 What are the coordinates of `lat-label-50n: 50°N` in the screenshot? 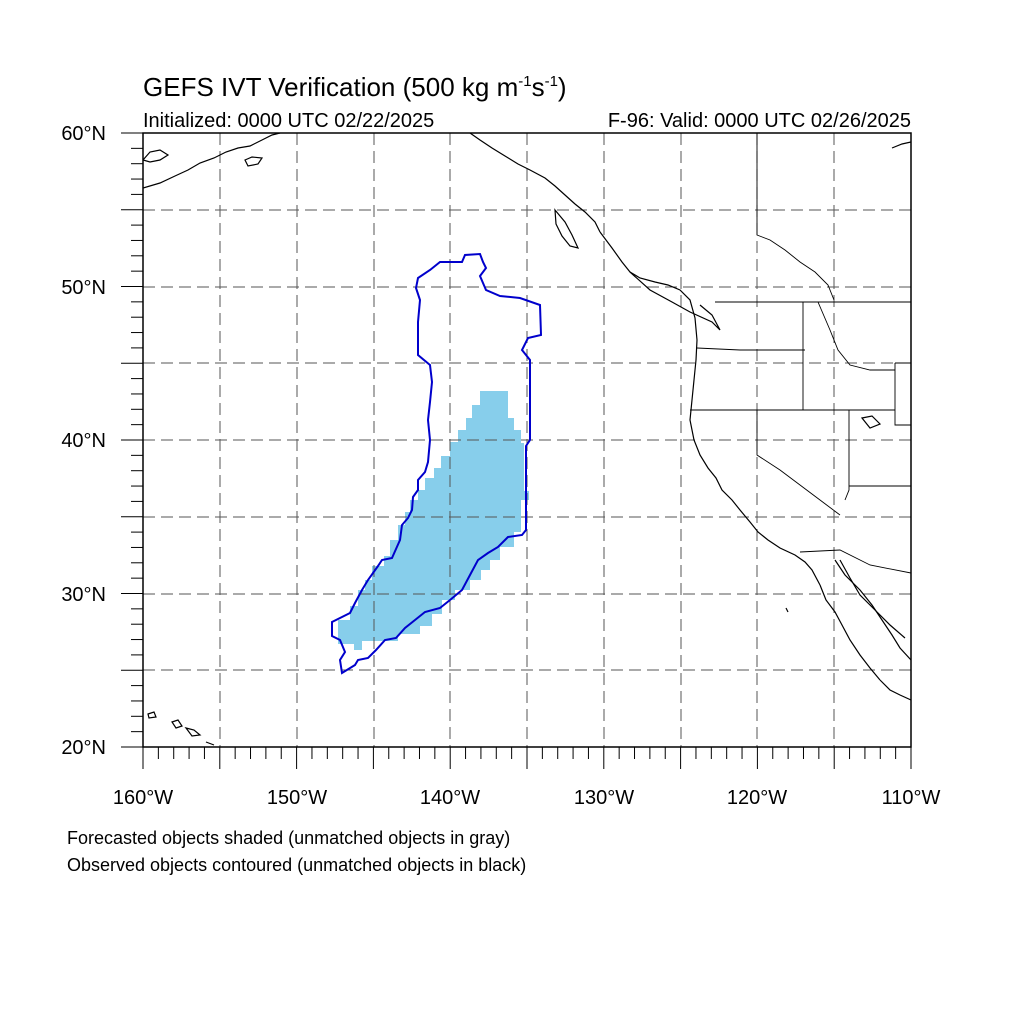 It's located at (83, 288).